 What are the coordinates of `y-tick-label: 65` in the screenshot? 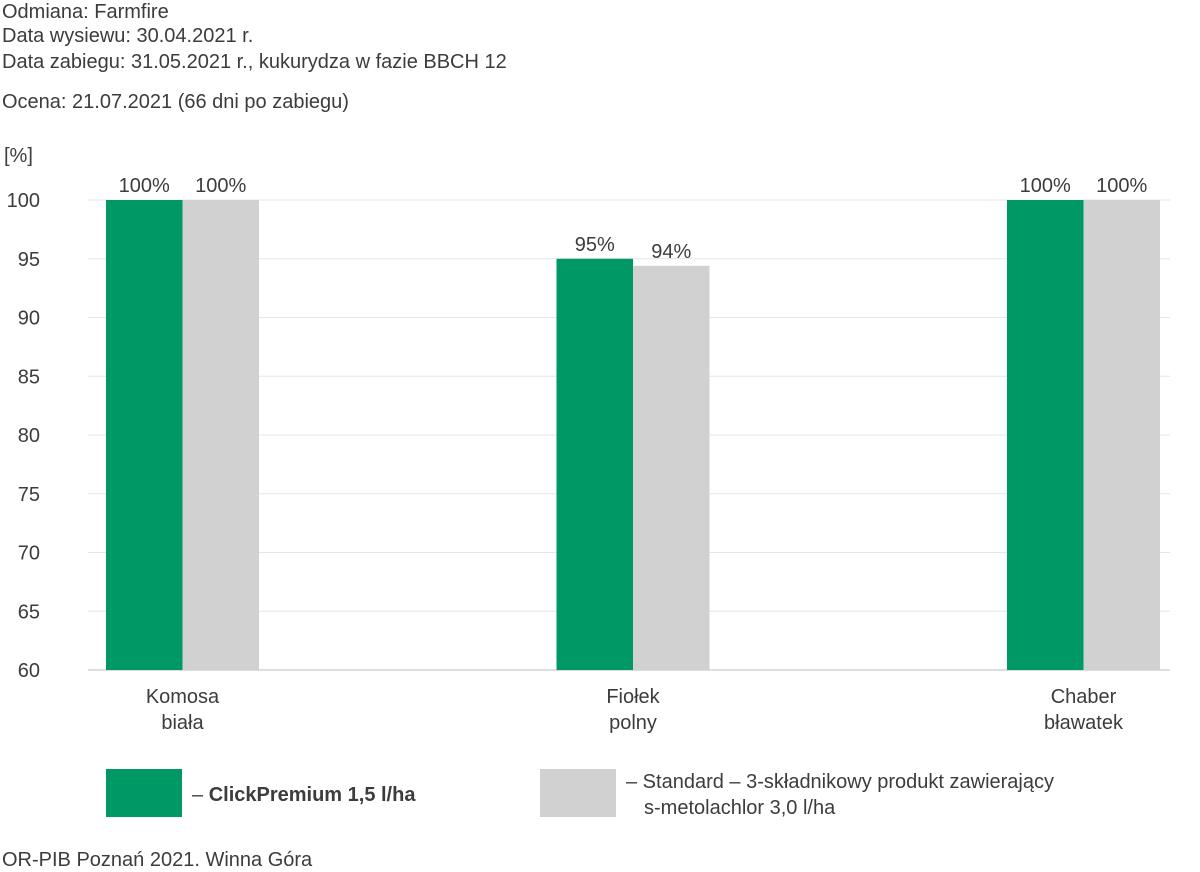 It's located at (29, 612).